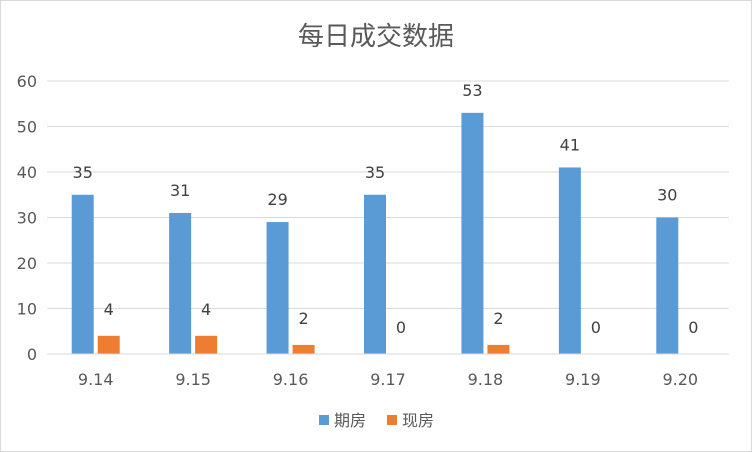 The width and height of the screenshot is (752, 452). Describe the element at coordinates (583, 379) in the screenshot. I see `x-tick-label: 9.19` at that location.